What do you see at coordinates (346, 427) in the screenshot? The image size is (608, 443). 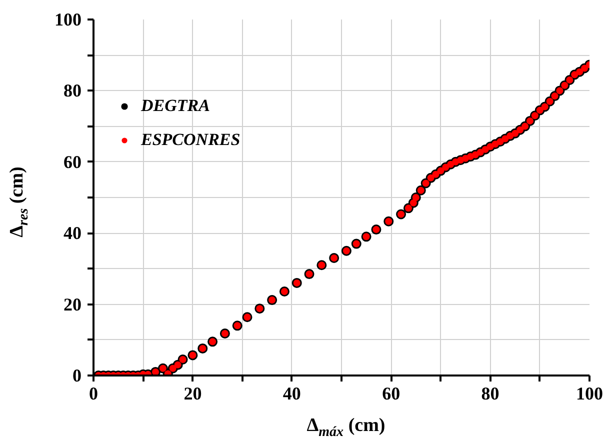 I see `x-axis-title: Δ$_{máx}$ (cm)` at bounding box center [346, 427].